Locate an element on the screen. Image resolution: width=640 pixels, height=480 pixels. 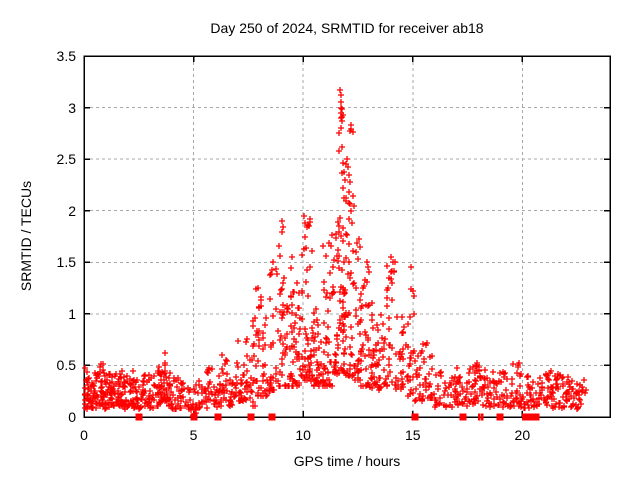
y-tick-label: 2 is located at coordinates (72, 210).